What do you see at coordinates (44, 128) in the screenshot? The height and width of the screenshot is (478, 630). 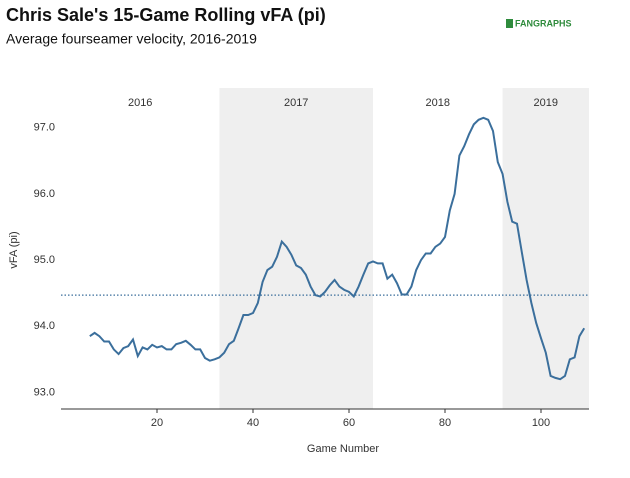 I see `y-tick-label: 97.0` at bounding box center [44, 128].